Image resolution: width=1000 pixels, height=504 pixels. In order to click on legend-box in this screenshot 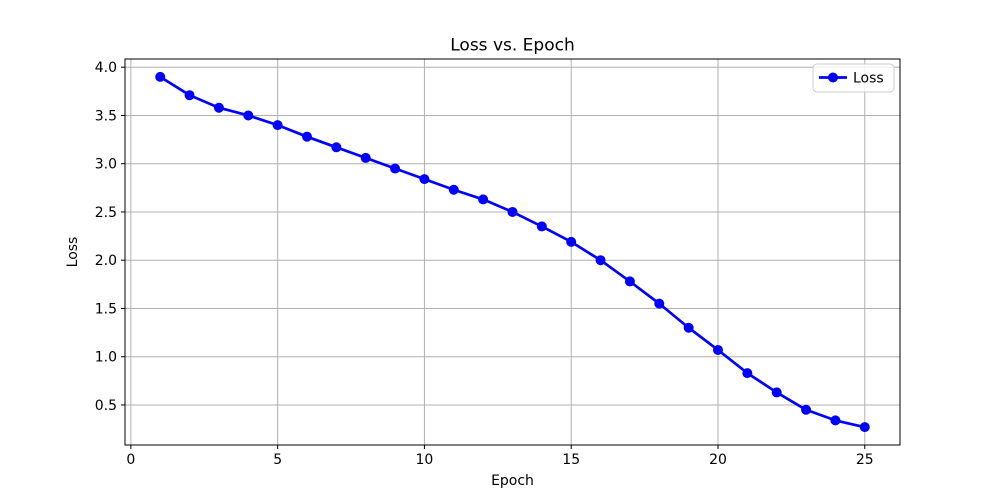, I will do `click(853, 78)`.